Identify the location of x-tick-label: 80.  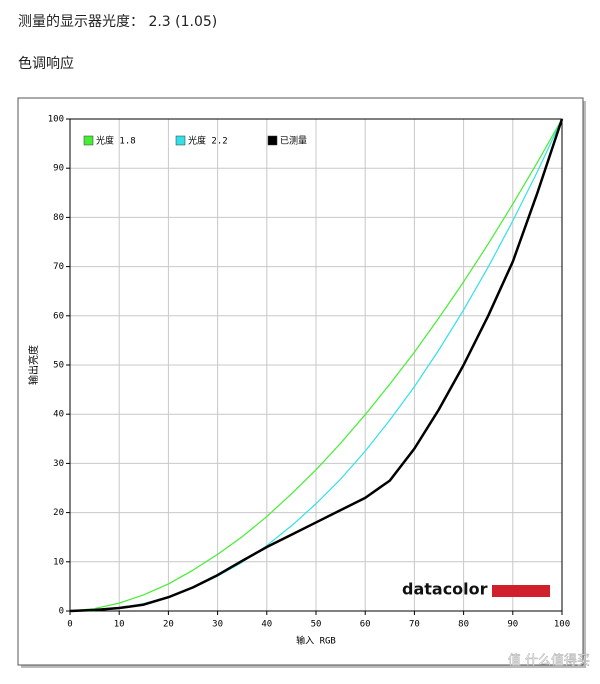
(463, 625).